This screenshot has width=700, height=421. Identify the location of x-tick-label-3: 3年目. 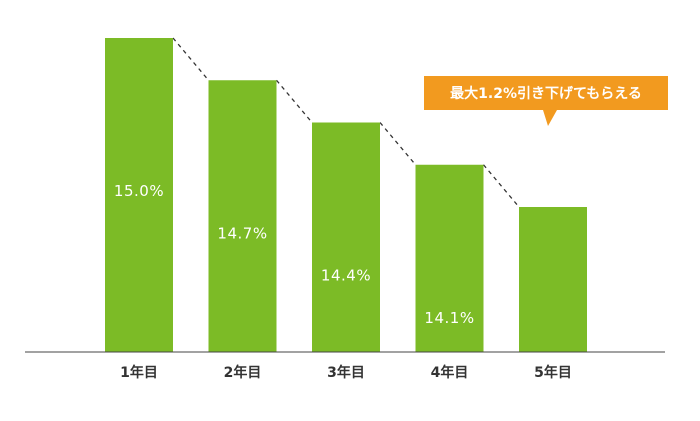
(346, 372).